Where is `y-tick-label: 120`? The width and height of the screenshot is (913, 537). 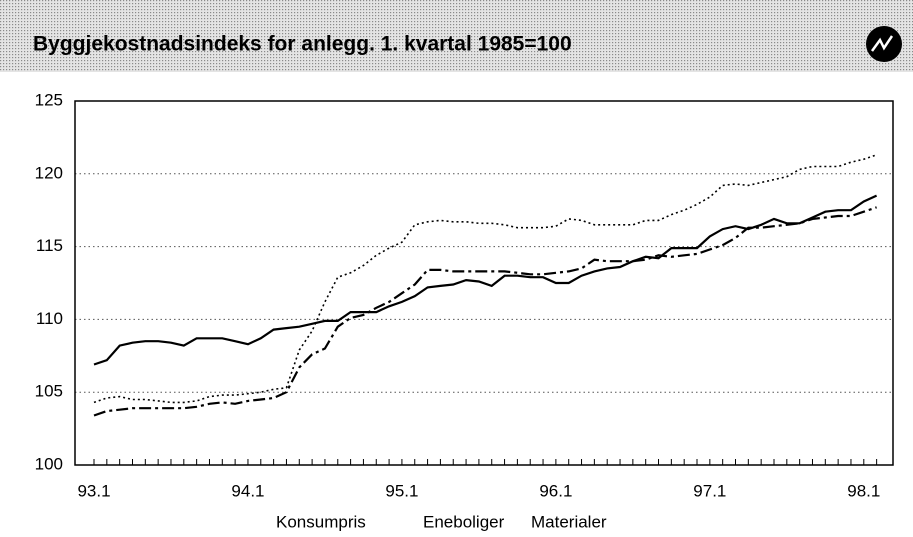
y-tick-label: 120 is located at coordinates (49, 172).